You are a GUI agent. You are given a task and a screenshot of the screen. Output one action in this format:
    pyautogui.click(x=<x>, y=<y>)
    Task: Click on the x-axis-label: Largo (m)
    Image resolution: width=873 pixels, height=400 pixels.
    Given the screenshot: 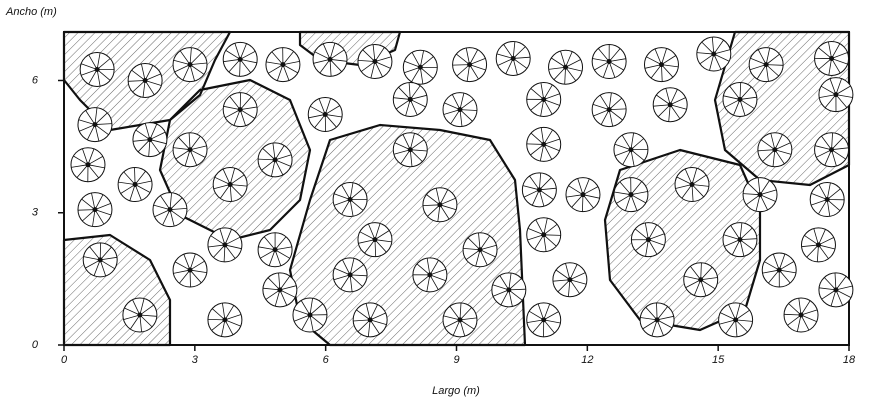 What is the action you would take?
    pyautogui.click(x=456, y=391)
    